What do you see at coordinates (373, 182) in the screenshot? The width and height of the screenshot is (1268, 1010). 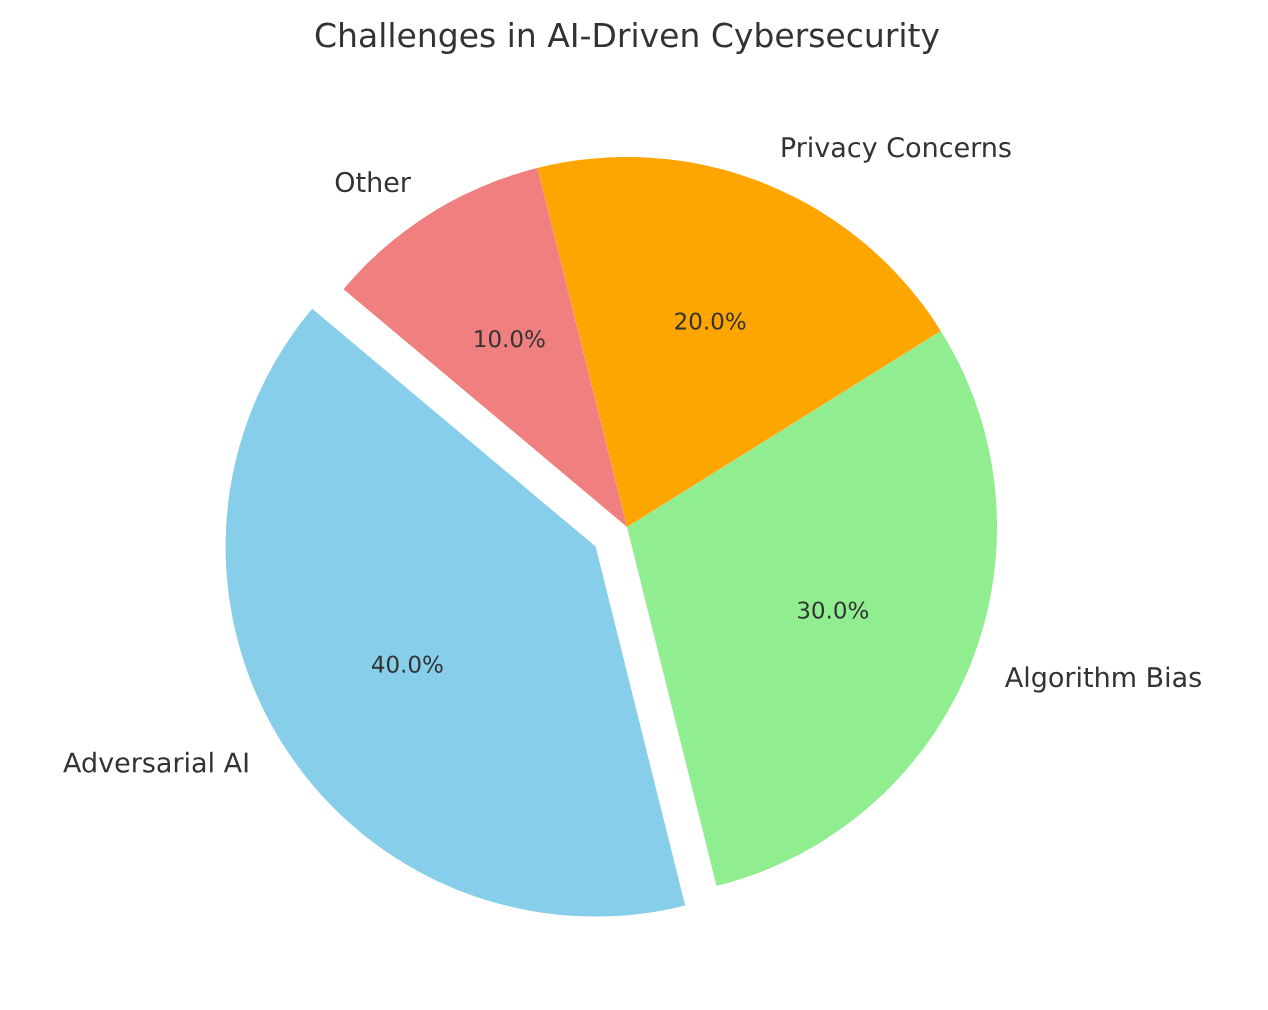 I see `slice-label: Other` at bounding box center [373, 182].